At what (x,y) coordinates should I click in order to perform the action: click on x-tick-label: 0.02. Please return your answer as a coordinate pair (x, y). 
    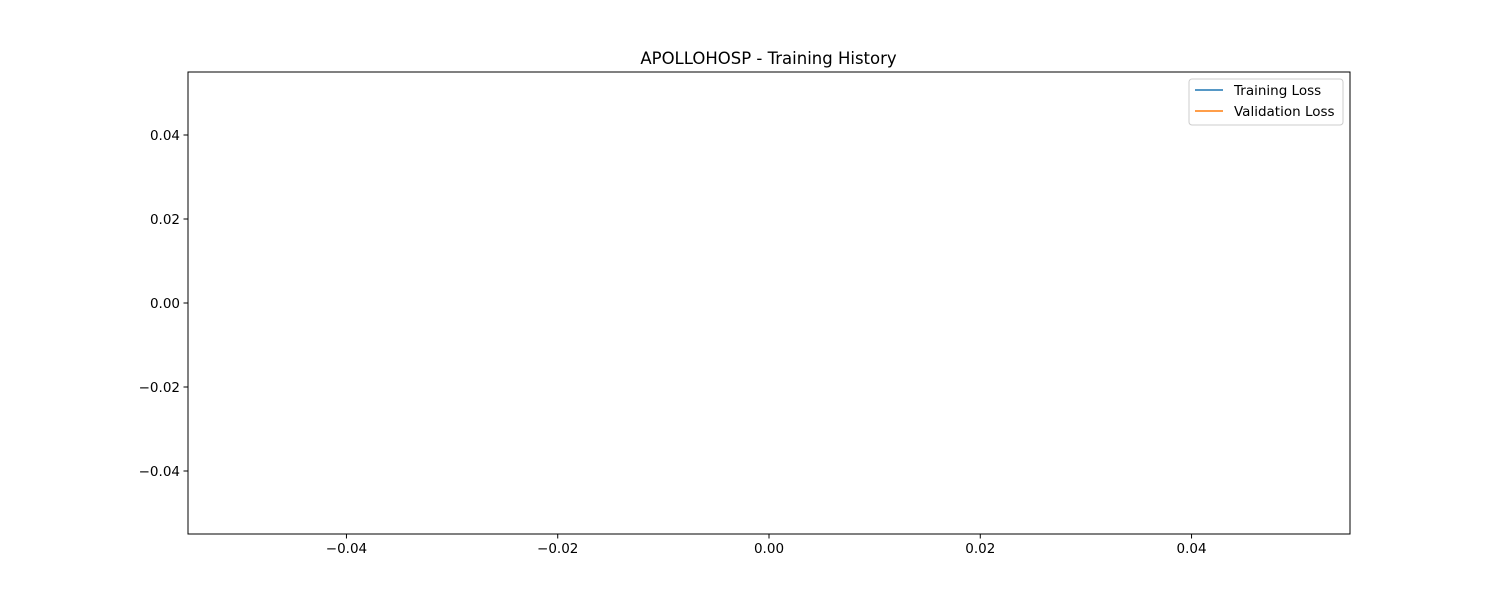
    Looking at the image, I should click on (980, 549).